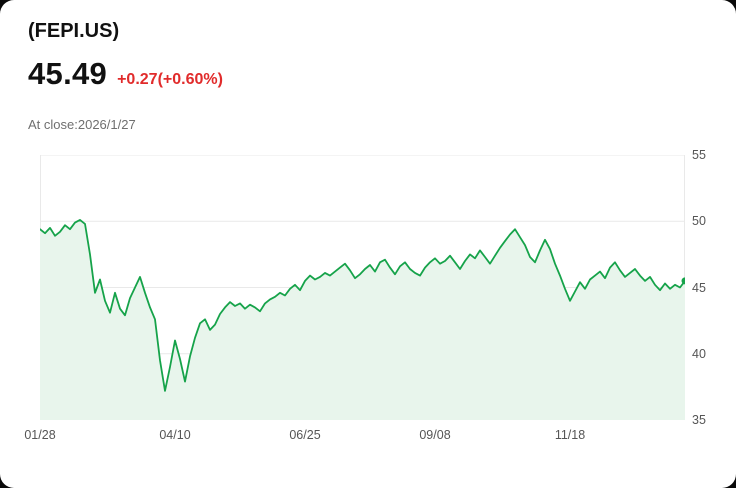  What do you see at coordinates (699, 155) in the screenshot?
I see `y-axis-label: 55` at bounding box center [699, 155].